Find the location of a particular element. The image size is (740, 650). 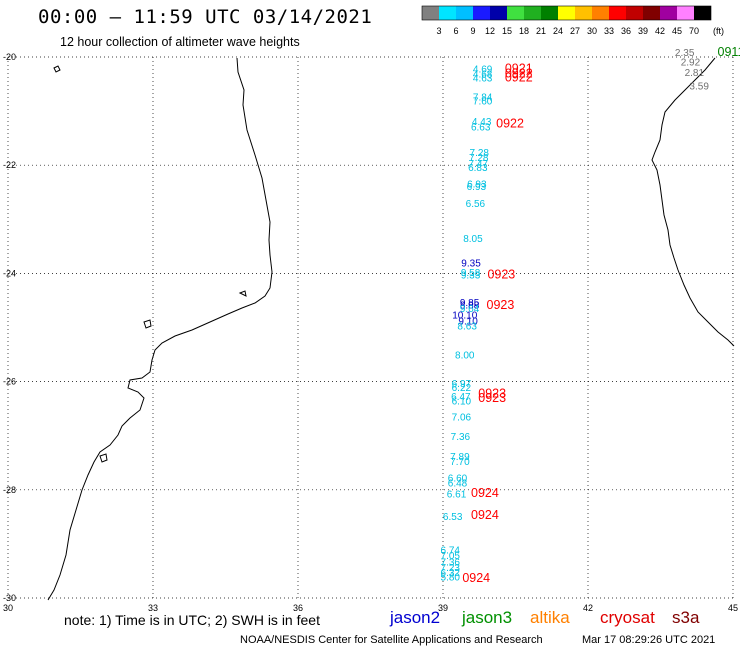

scale-tick-label: 12 is located at coordinates (490, 31).